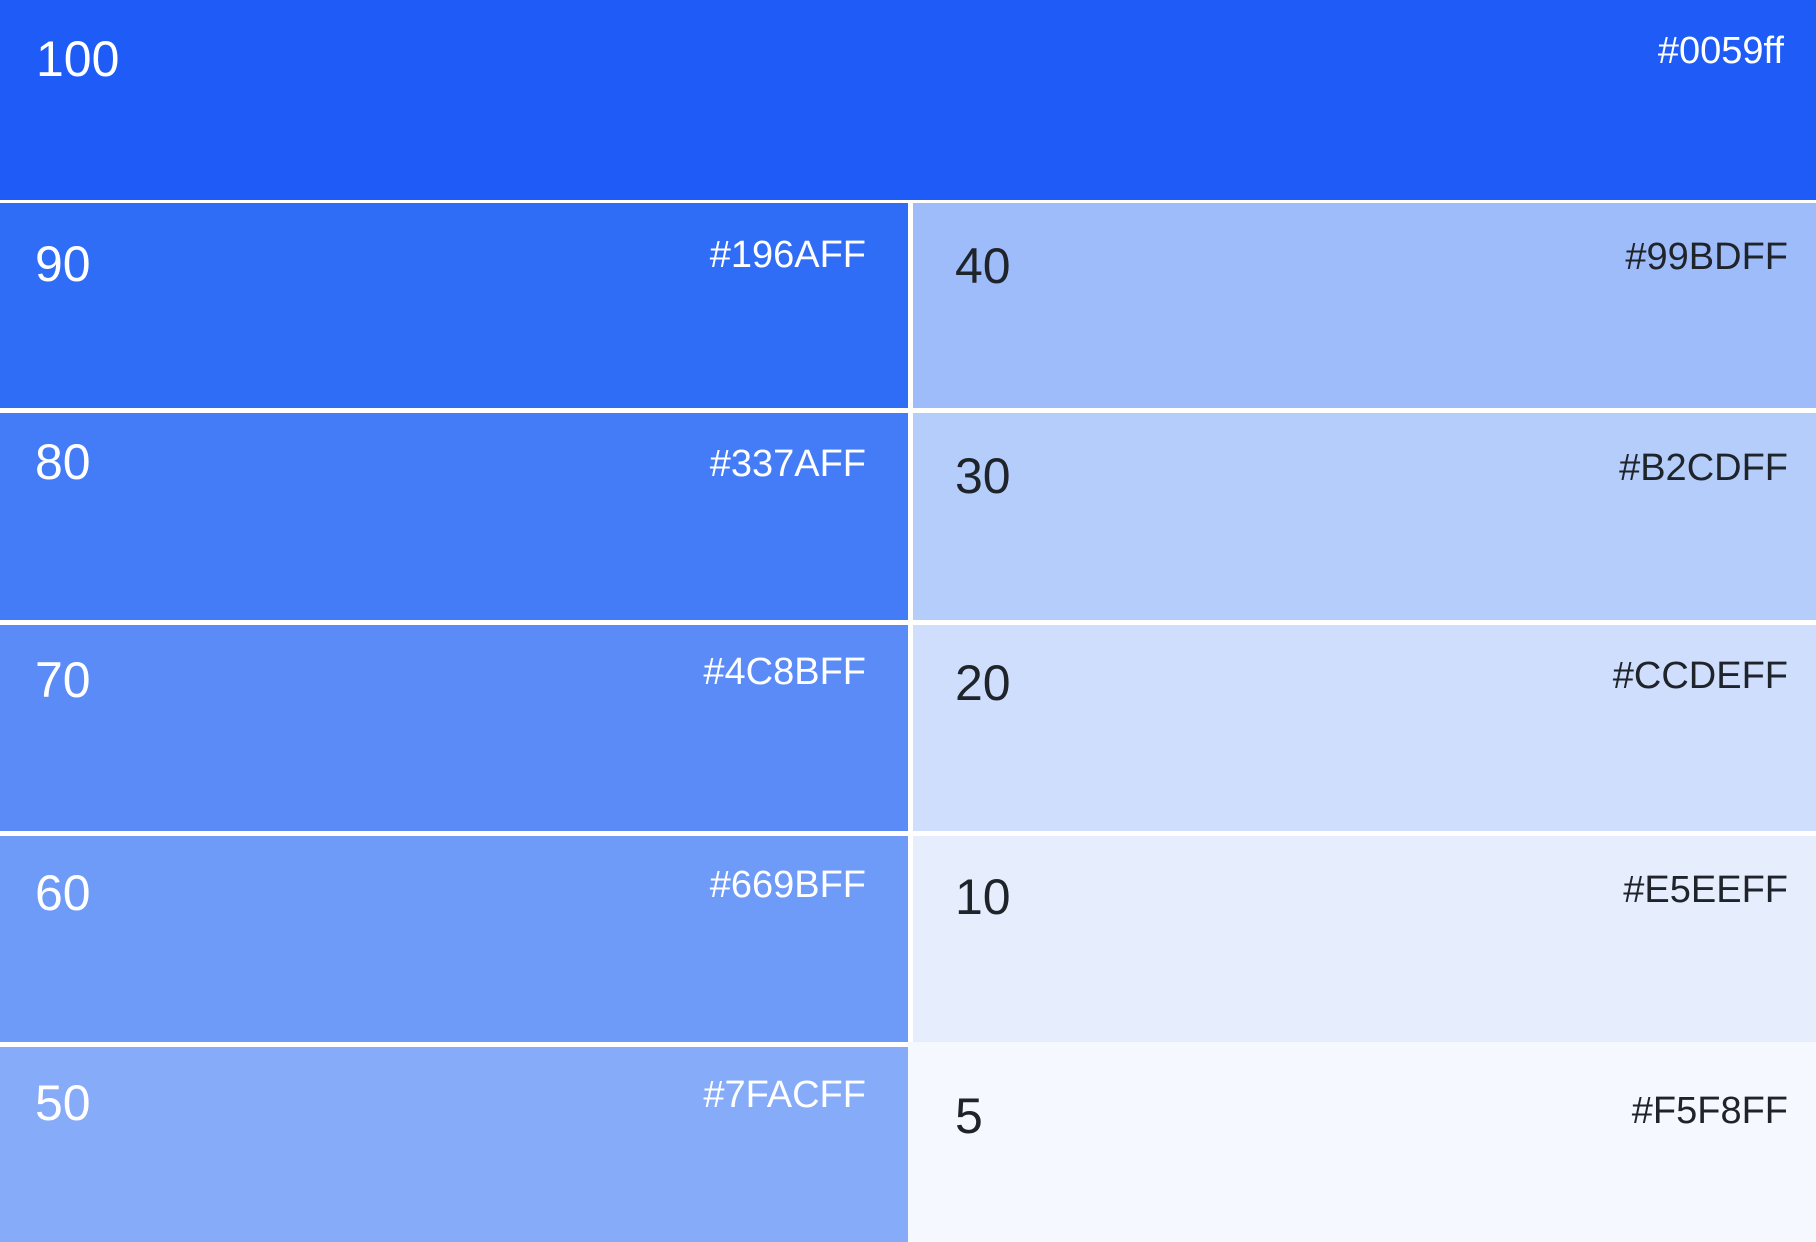 This screenshot has width=1816, height=1242. Describe the element at coordinates (78, 59) in the screenshot. I see `swatch-step-label: 100` at that location.